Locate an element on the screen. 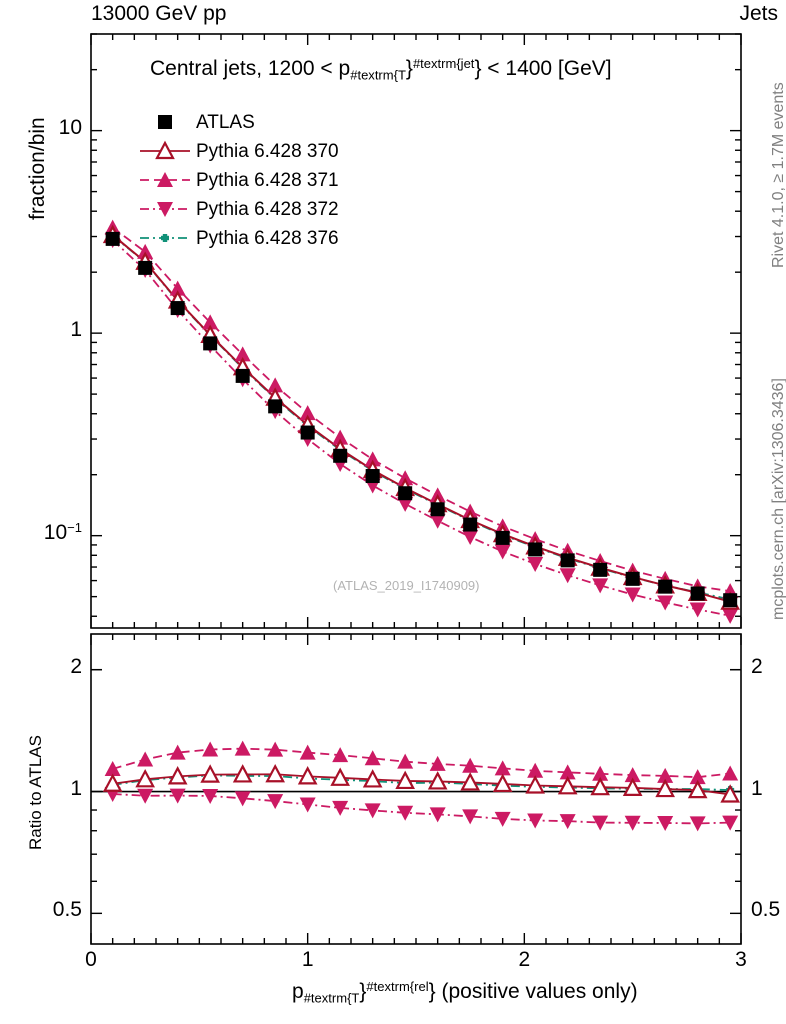 This screenshot has width=786, height=1024. xlabel-brace: } is located at coordinates (363, 992).